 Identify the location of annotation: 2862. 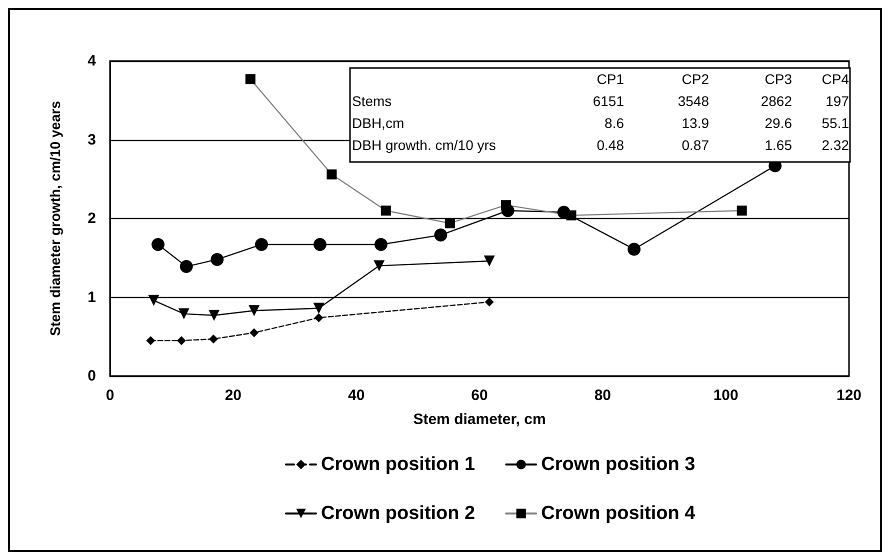
(776, 101).